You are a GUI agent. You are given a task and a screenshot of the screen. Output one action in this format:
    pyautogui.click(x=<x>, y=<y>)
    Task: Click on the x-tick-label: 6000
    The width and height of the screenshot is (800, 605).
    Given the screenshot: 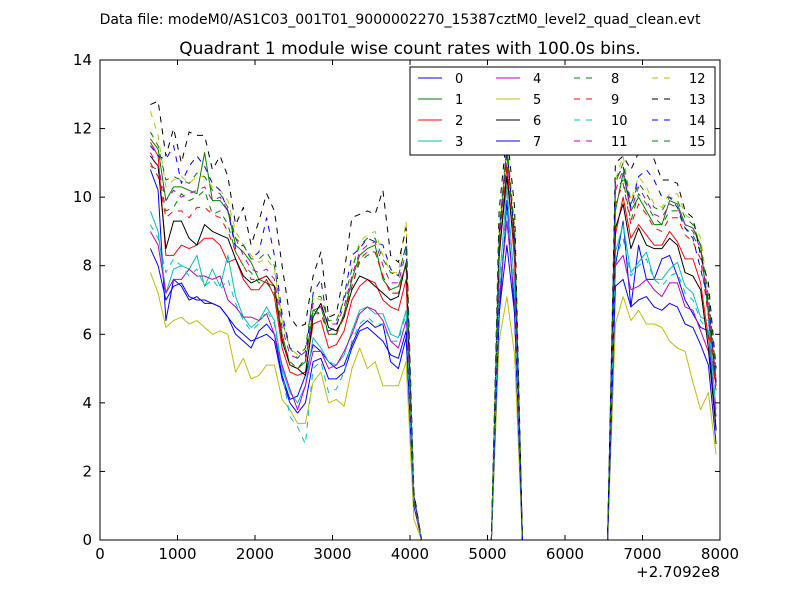 What is the action you would take?
    pyautogui.click(x=565, y=554)
    